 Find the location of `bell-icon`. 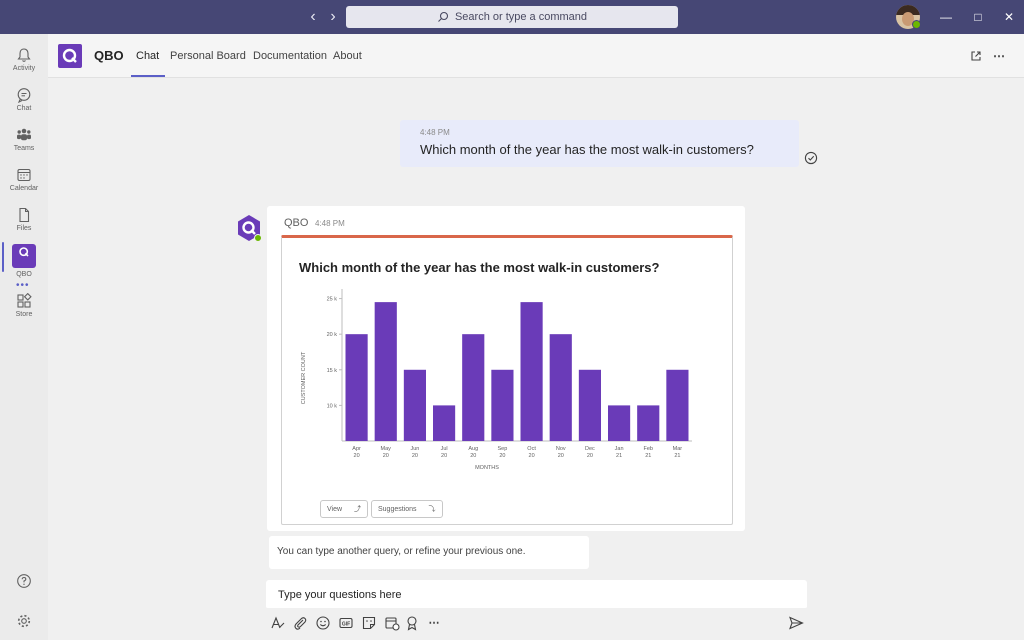

bell-icon is located at coordinates (24, 55).